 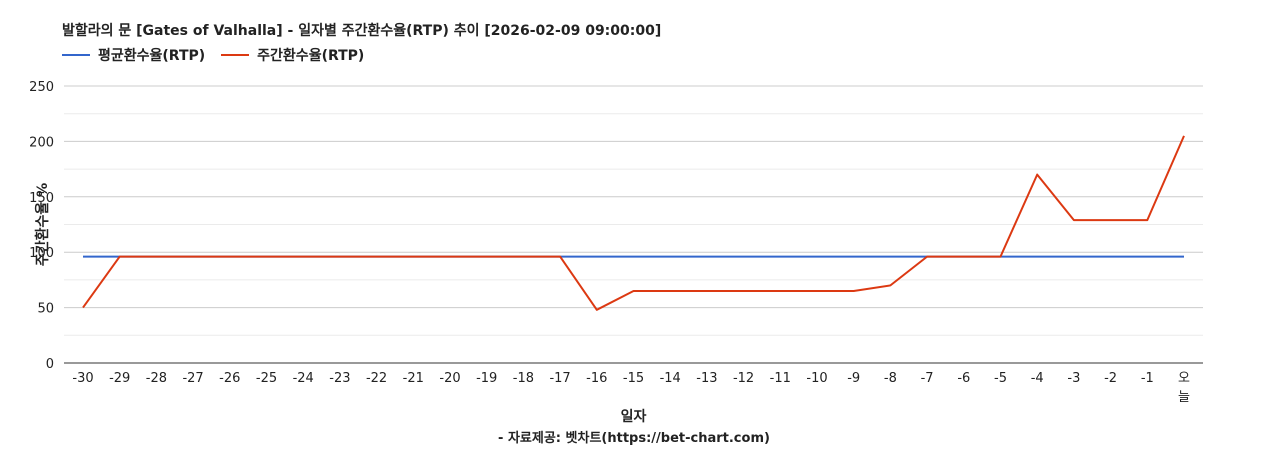 I want to click on x-tick-label: -18, so click(x=523, y=378).